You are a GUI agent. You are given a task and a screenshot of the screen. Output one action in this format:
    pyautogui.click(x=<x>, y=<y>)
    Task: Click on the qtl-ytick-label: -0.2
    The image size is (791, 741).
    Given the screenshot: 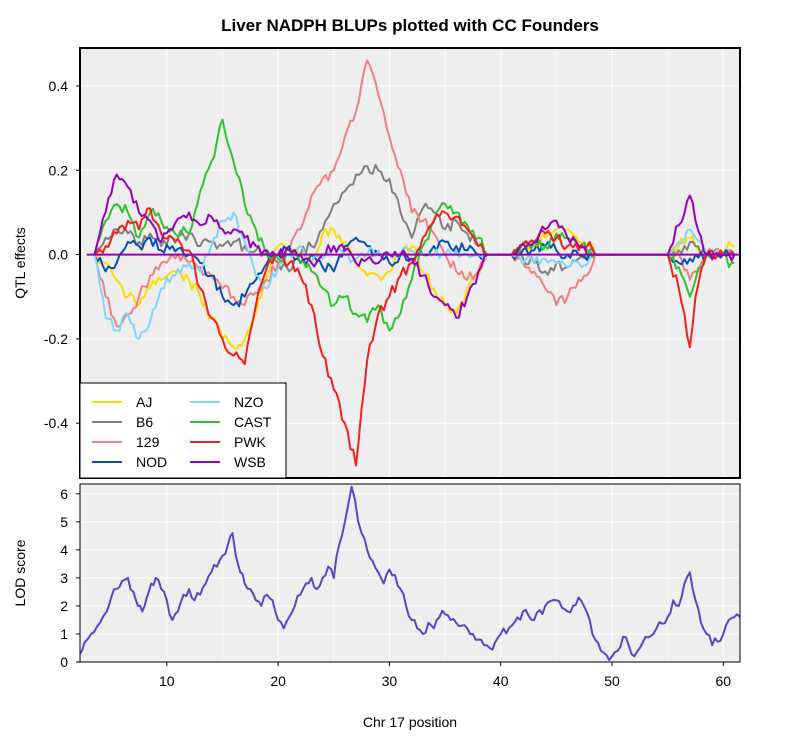 What is the action you would take?
    pyautogui.click(x=56, y=339)
    